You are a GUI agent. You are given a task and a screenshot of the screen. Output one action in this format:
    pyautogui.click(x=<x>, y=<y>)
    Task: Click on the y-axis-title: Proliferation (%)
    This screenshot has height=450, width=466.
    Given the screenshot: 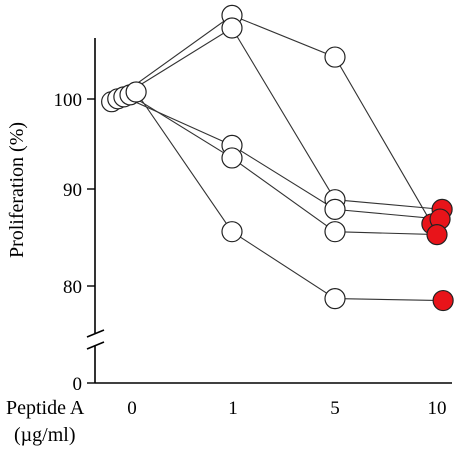 What is the action you would take?
    pyautogui.click(x=17, y=190)
    